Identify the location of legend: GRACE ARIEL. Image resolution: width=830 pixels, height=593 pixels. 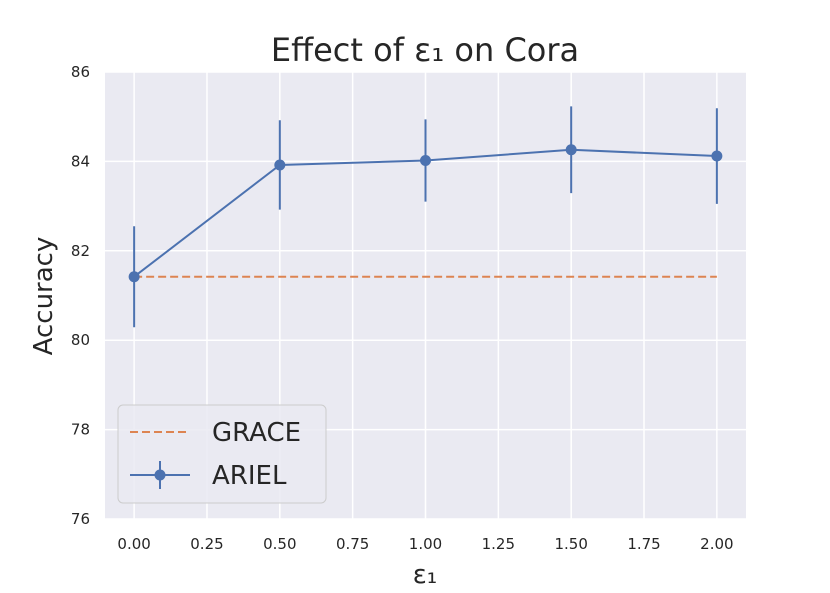
(222, 454).